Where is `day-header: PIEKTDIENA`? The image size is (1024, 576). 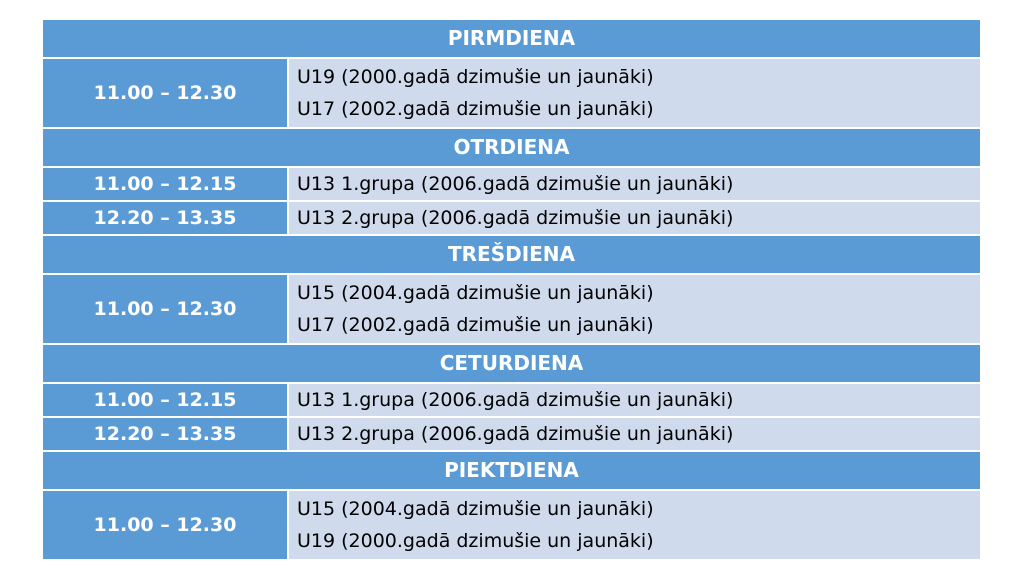 day-header: PIEKTDIENA is located at coordinates (511, 470).